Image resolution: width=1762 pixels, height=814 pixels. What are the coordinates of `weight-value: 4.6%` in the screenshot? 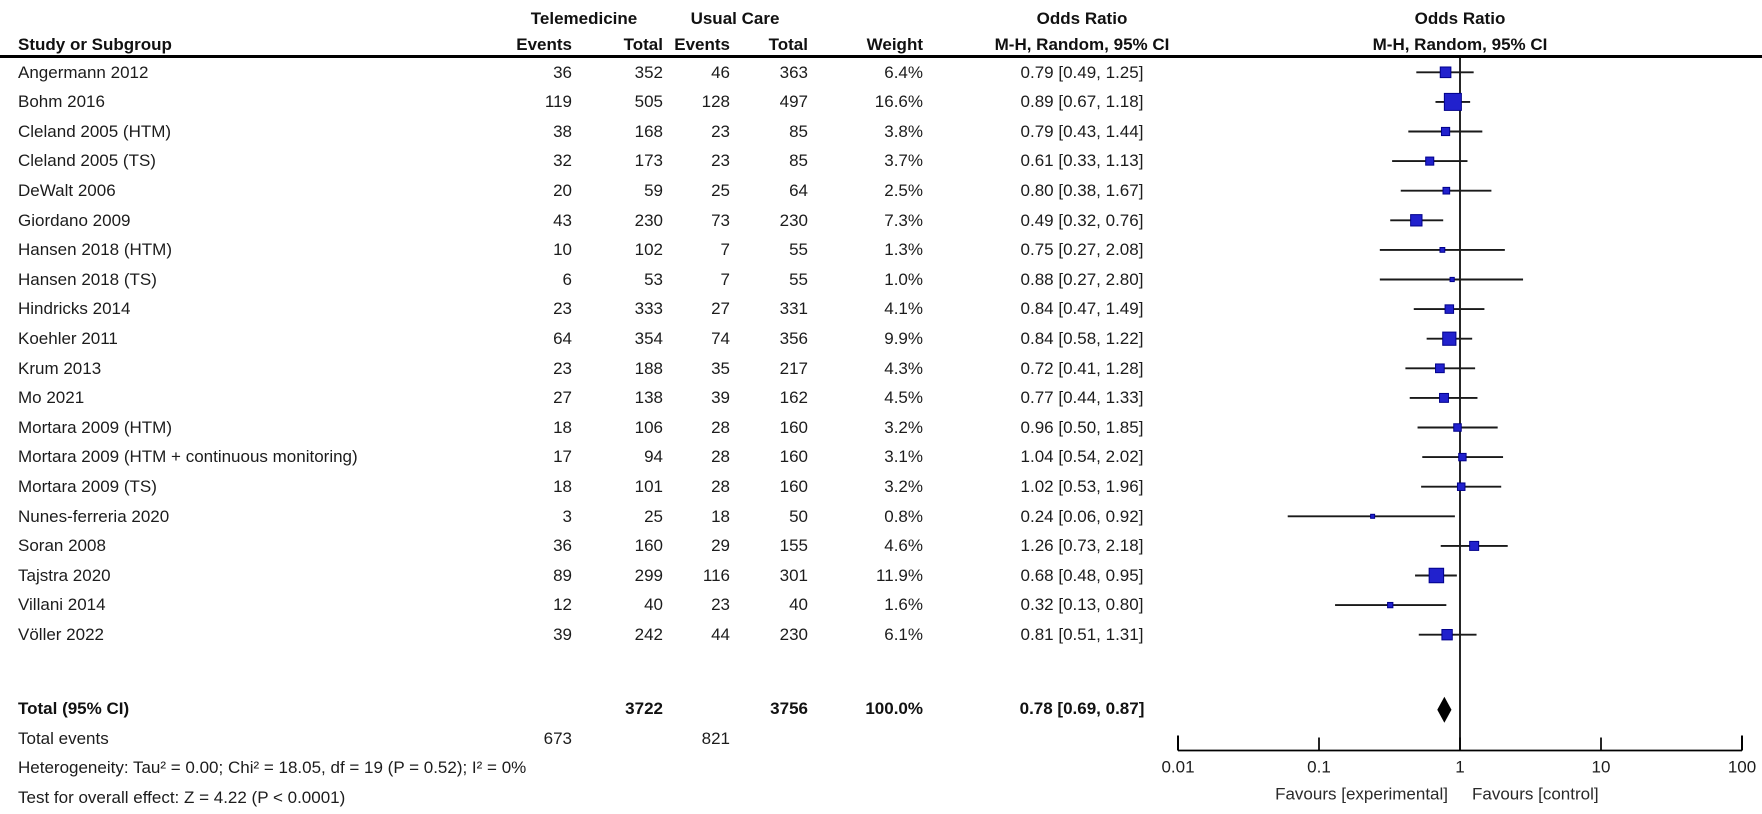 It's located at (903, 546).